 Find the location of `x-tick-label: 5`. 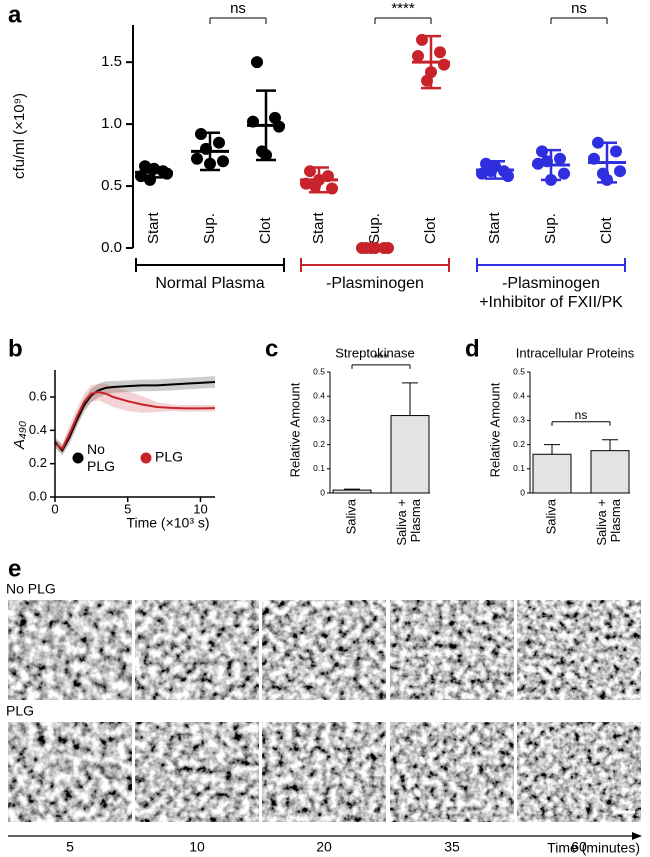

x-tick-label: 5 is located at coordinates (127, 508).